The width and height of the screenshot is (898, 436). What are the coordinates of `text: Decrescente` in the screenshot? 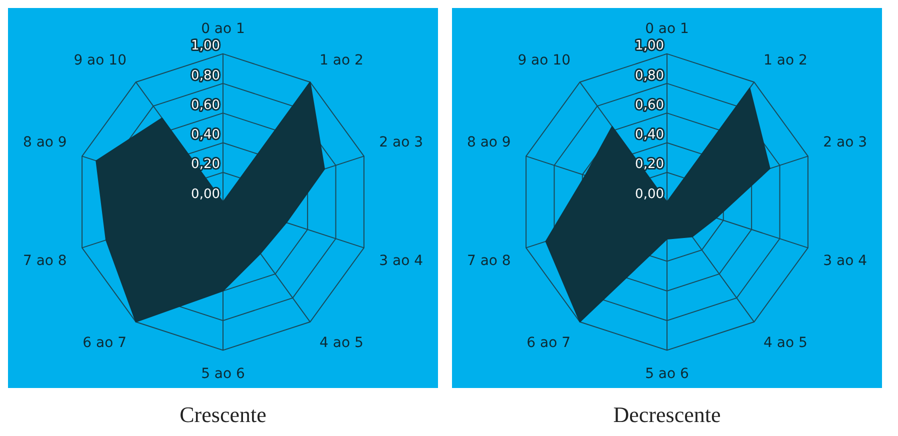 It's located at (667, 415).